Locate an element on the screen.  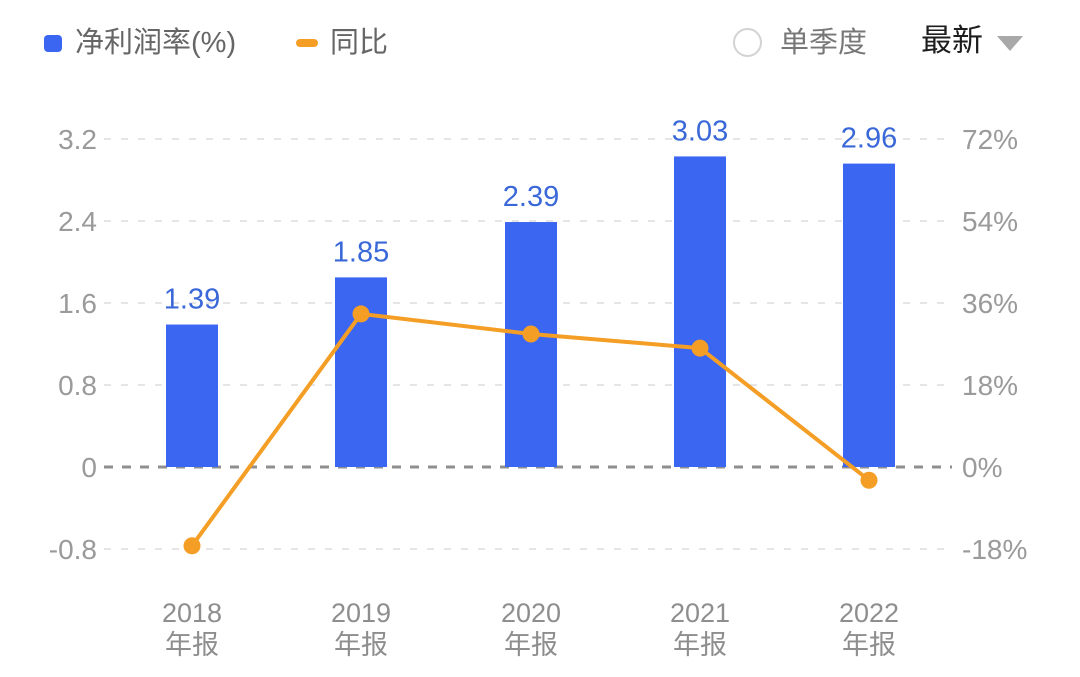
legend-item-net-margin: 净利润率(%) is located at coordinates (140, 43).